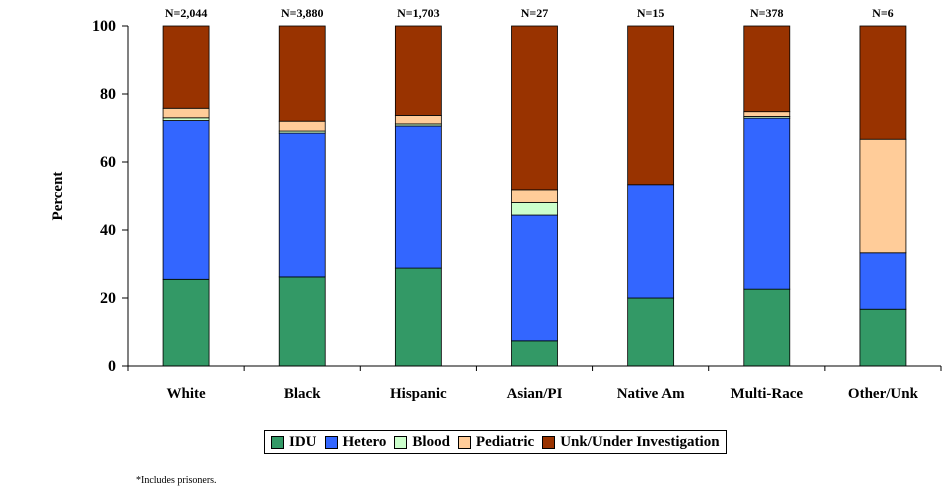 This screenshot has height=502, width=948. Describe the element at coordinates (767, 327) in the screenshot. I see `bar-segment-multi-race-idu` at that location.